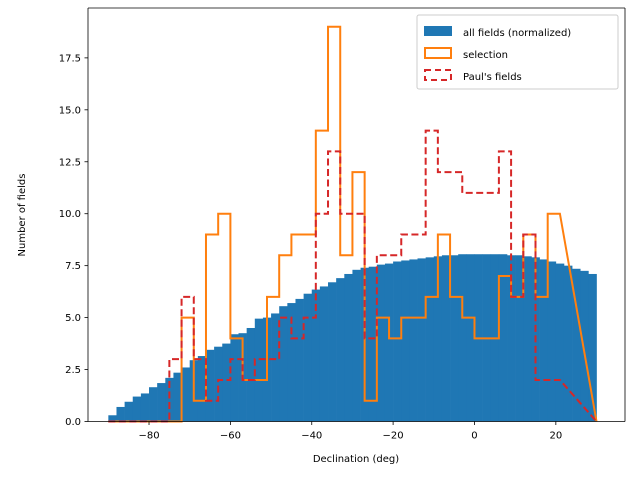 The height and width of the screenshot is (480, 640). I want to click on x-tick-label: −40, so click(311, 436).